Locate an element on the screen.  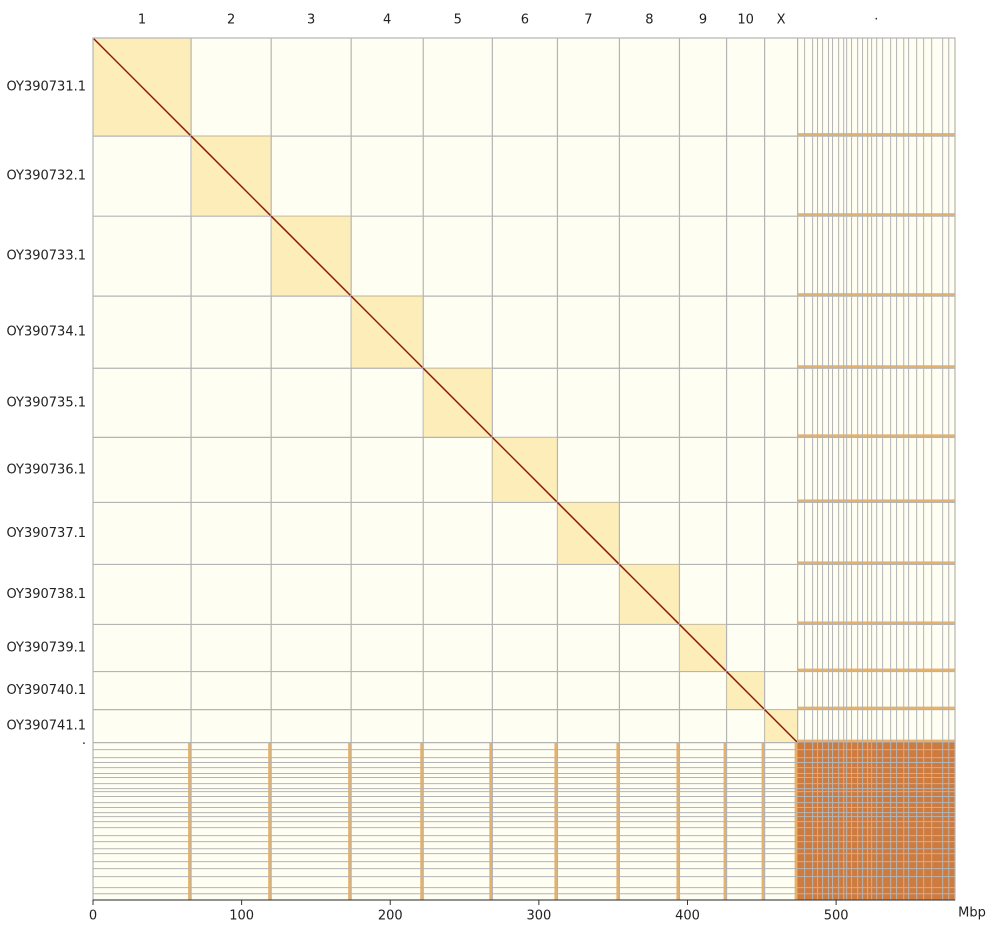
x-axis-label: Mbp is located at coordinates (972, 913).